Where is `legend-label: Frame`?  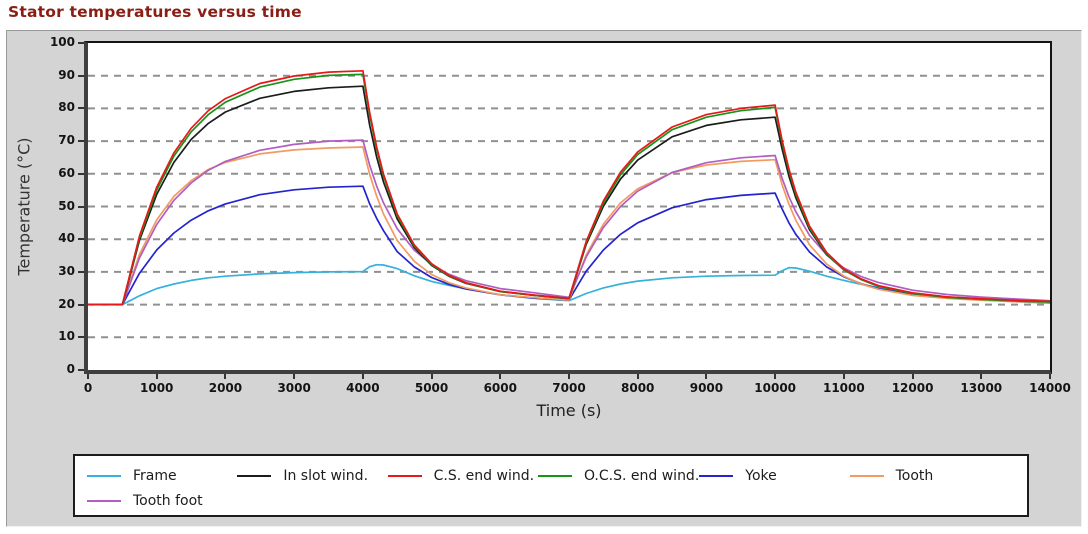 legend-label: Frame is located at coordinates (155, 475).